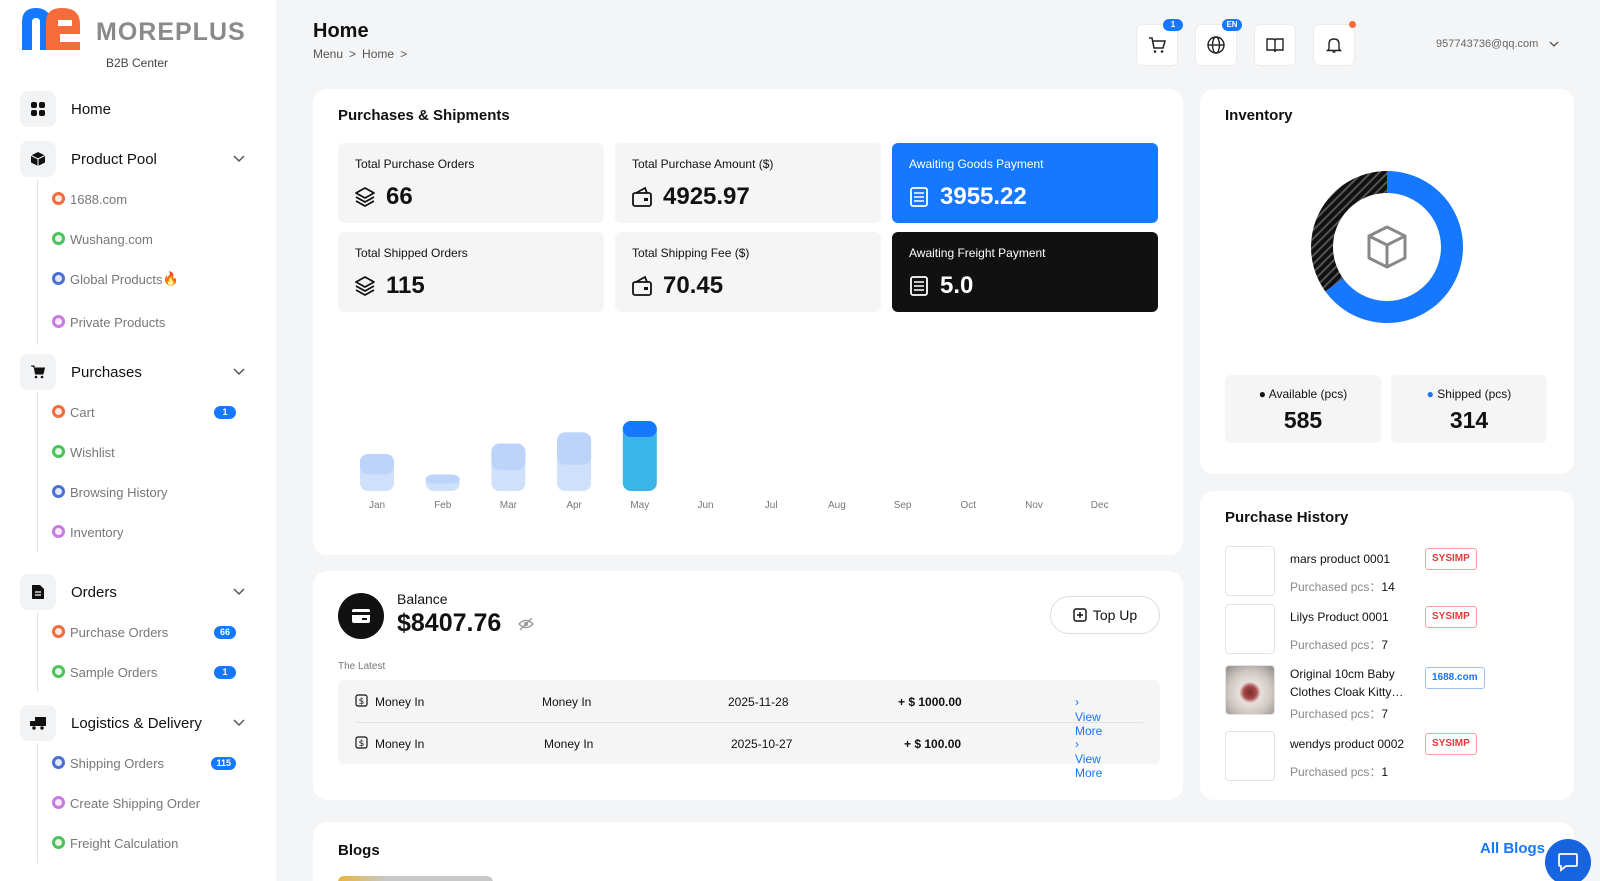  Describe the element at coordinates (38, 159) in the screenshot. I see `box-icon` at that location.